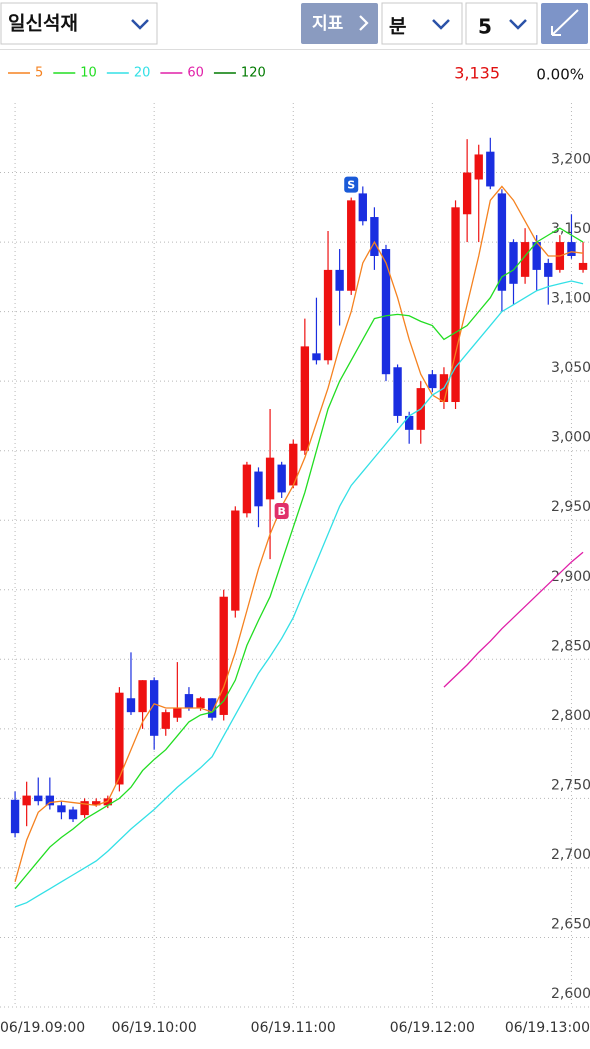 The width and height of the screenshot is (590, 1049). What do you see at coordinates (570, 160) in the screenshot?
I see `y-tick-label: 3,200` at bounding box center [570, 160].